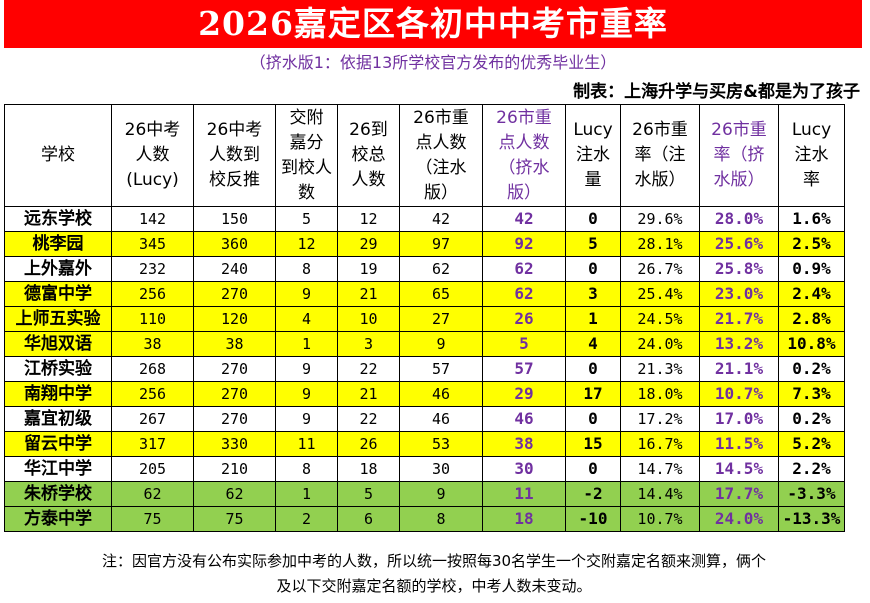 The height and width of the screenshot is (603, 870). I want to click on table-row: 华旭双语 38 38 1 3 9 5 4 24.0% 13.2% 10.8%, so click(424, 344).